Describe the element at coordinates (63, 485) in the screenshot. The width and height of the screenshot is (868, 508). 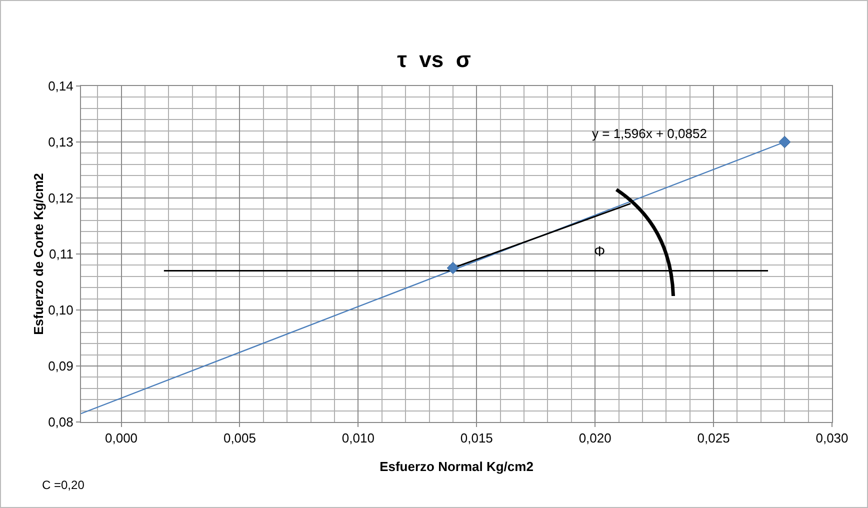
I see `text: C =0,20` at that location.